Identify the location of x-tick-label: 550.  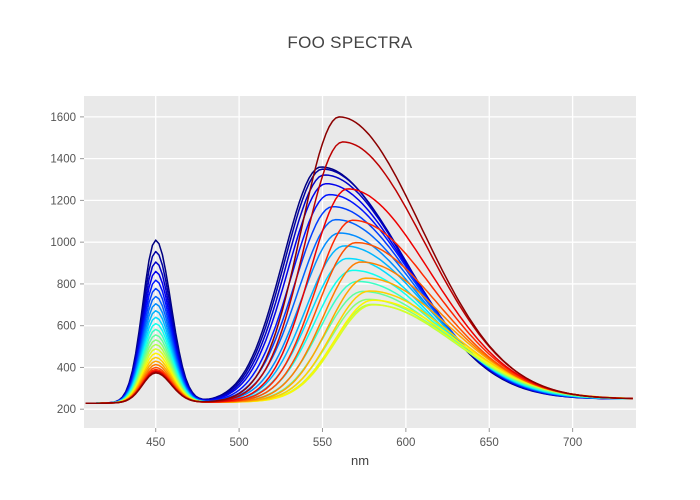
(322, 443).